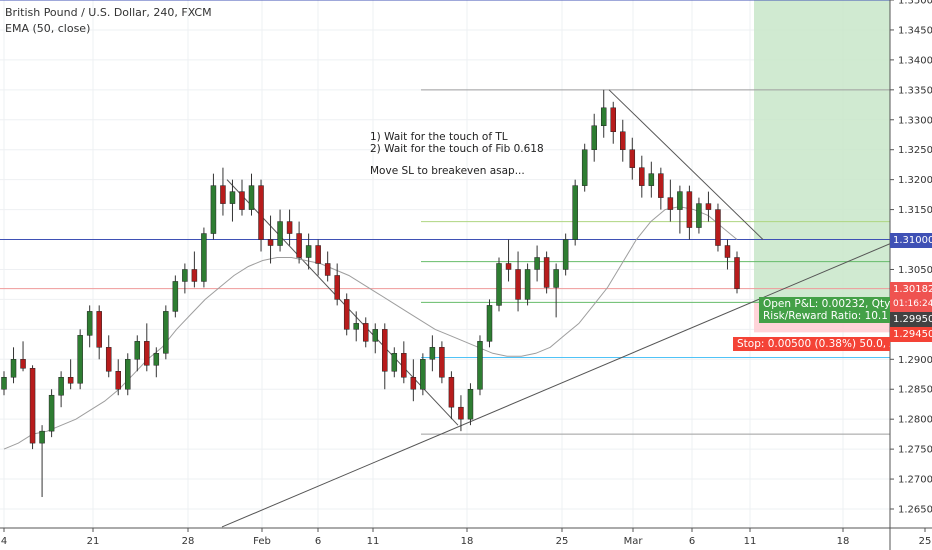 Image resolution: width=932 pixels, height=550 pixels. What do you see at coordinates (911, 319) in the screenshot?
I see `entry-price-label: 1.29950` at bounding box center [911, 319].